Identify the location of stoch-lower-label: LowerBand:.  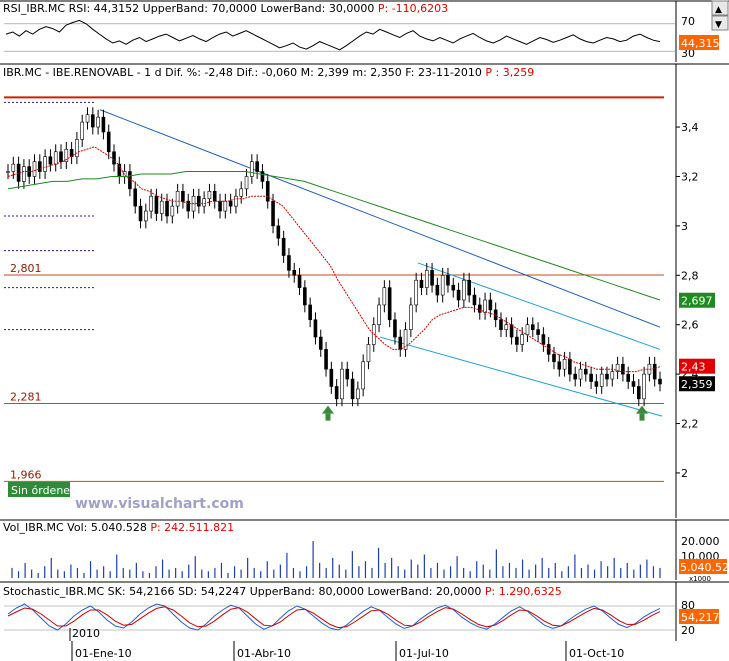
(400, 591).